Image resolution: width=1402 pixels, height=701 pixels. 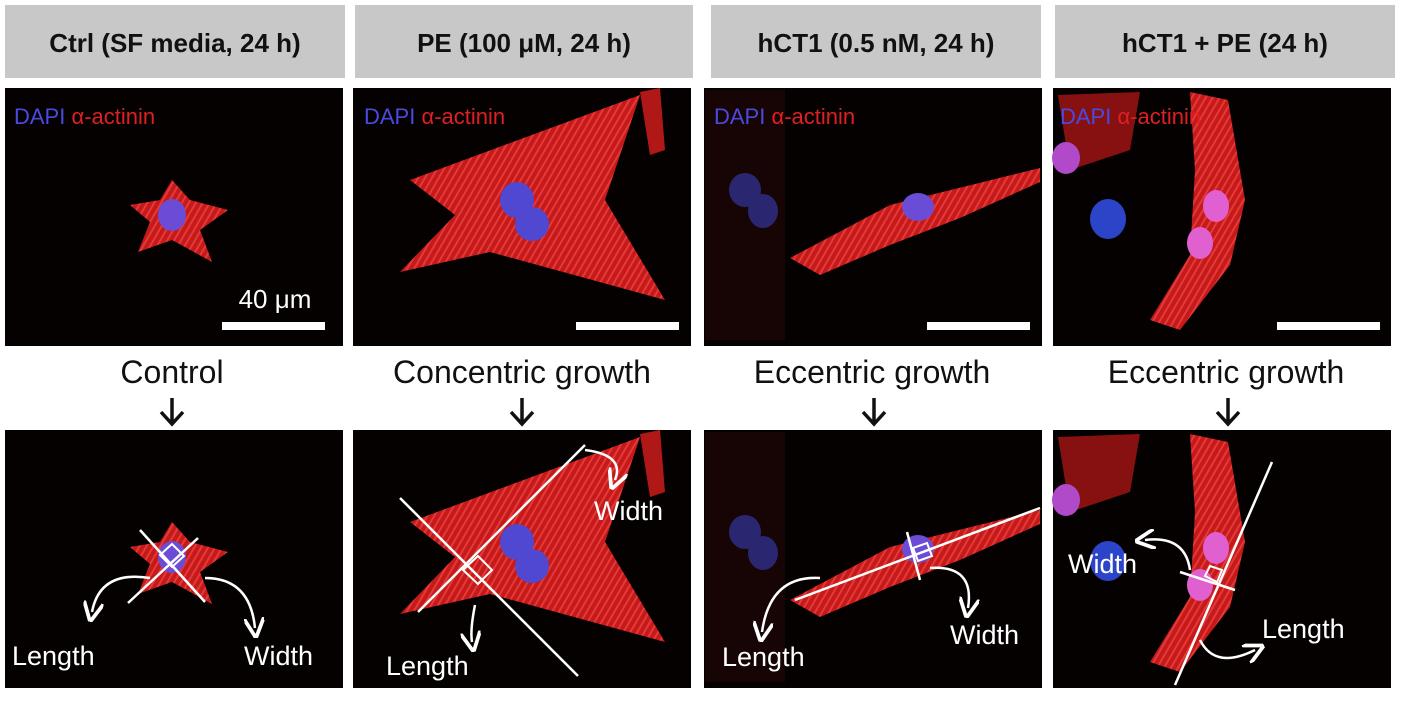 I want to click on header: hCT1 (0.5 nM, 24 h), so click(x=876, y=43).